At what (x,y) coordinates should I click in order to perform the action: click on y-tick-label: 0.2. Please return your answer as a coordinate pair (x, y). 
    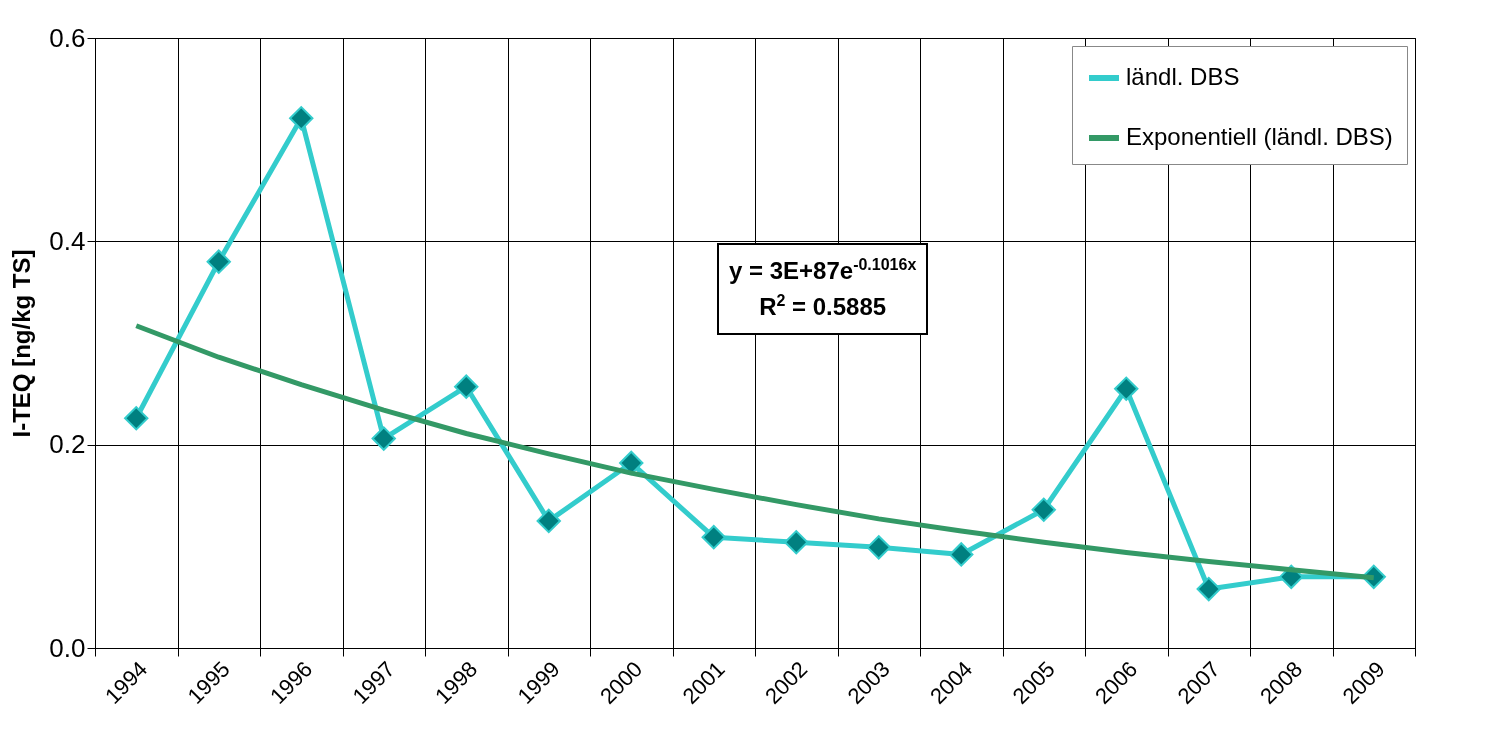
    Looking at the image, I should click on (67, 444).